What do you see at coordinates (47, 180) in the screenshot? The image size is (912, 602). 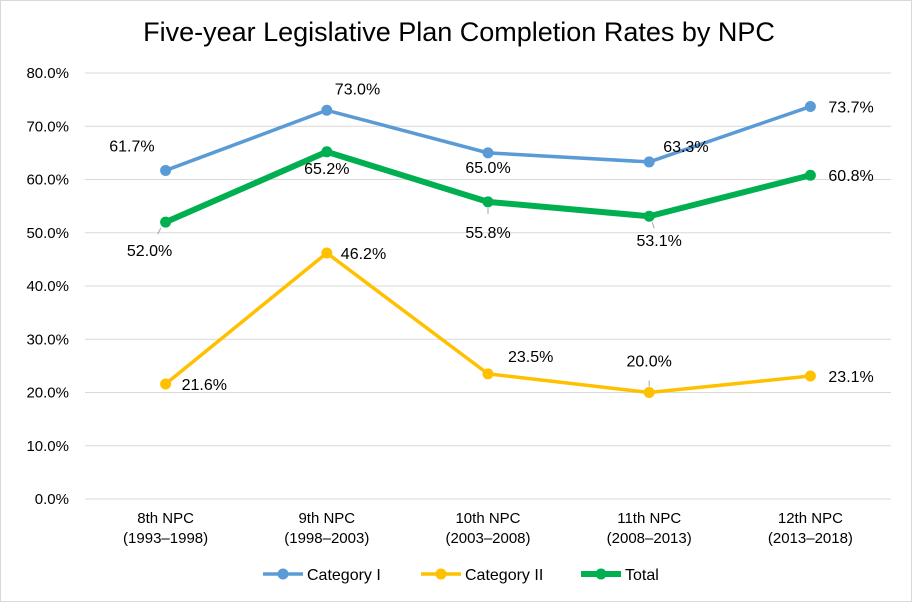 I see `y-tick-label: 60.0%` at bounding box center [47, 180].